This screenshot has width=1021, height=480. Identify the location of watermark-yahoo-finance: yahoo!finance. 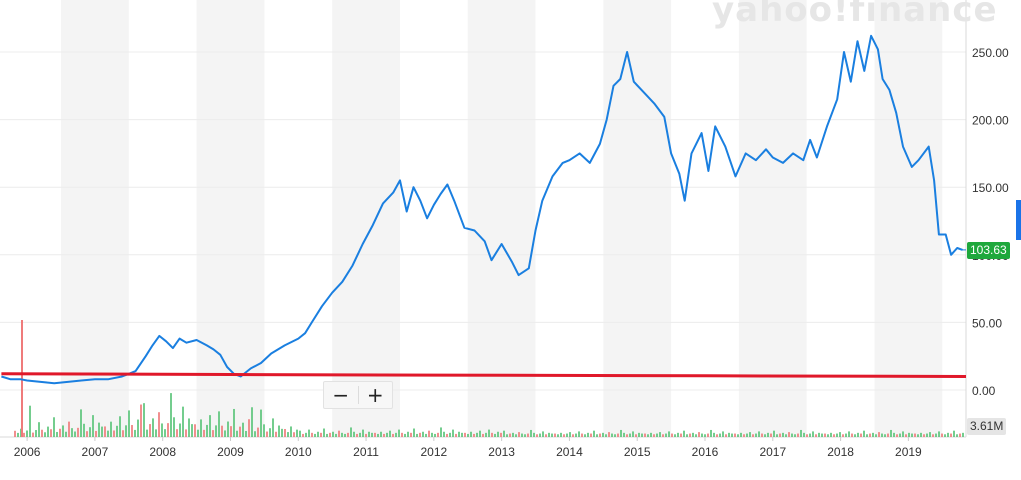
(855, 15).